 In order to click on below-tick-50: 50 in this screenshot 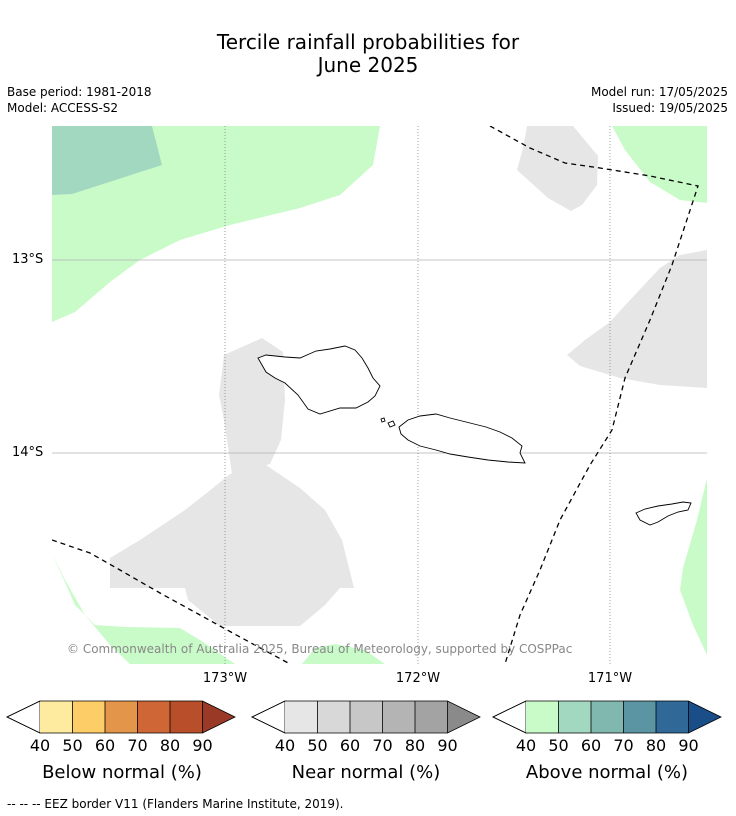, I will do `click(72, 745)`.